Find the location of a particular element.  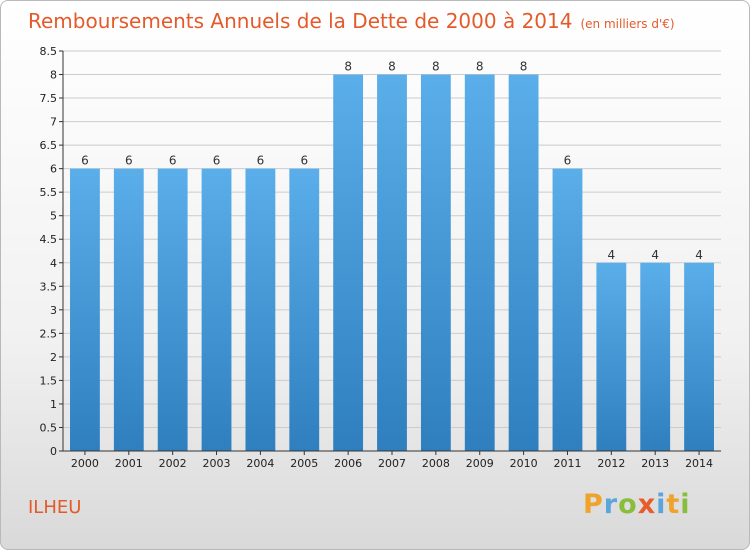

bar-2006 is located at coordinates (348, 262).